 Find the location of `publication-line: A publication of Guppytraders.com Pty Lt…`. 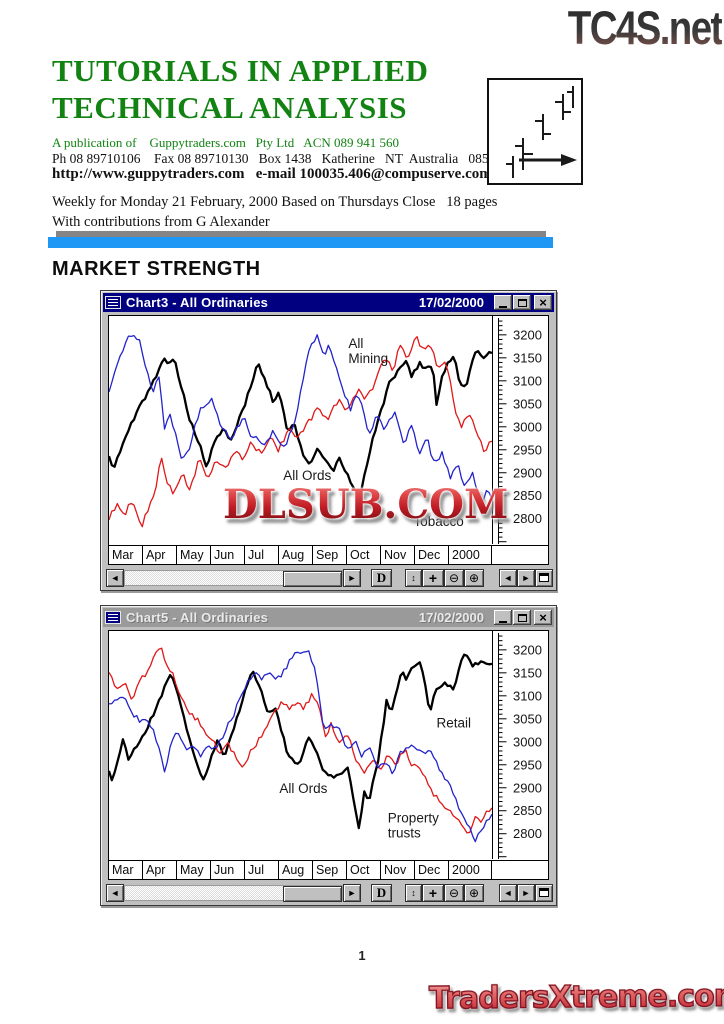

publication-line: A publication of Guppytraders.com Pty Lt… is located at coordinates (226, 142).